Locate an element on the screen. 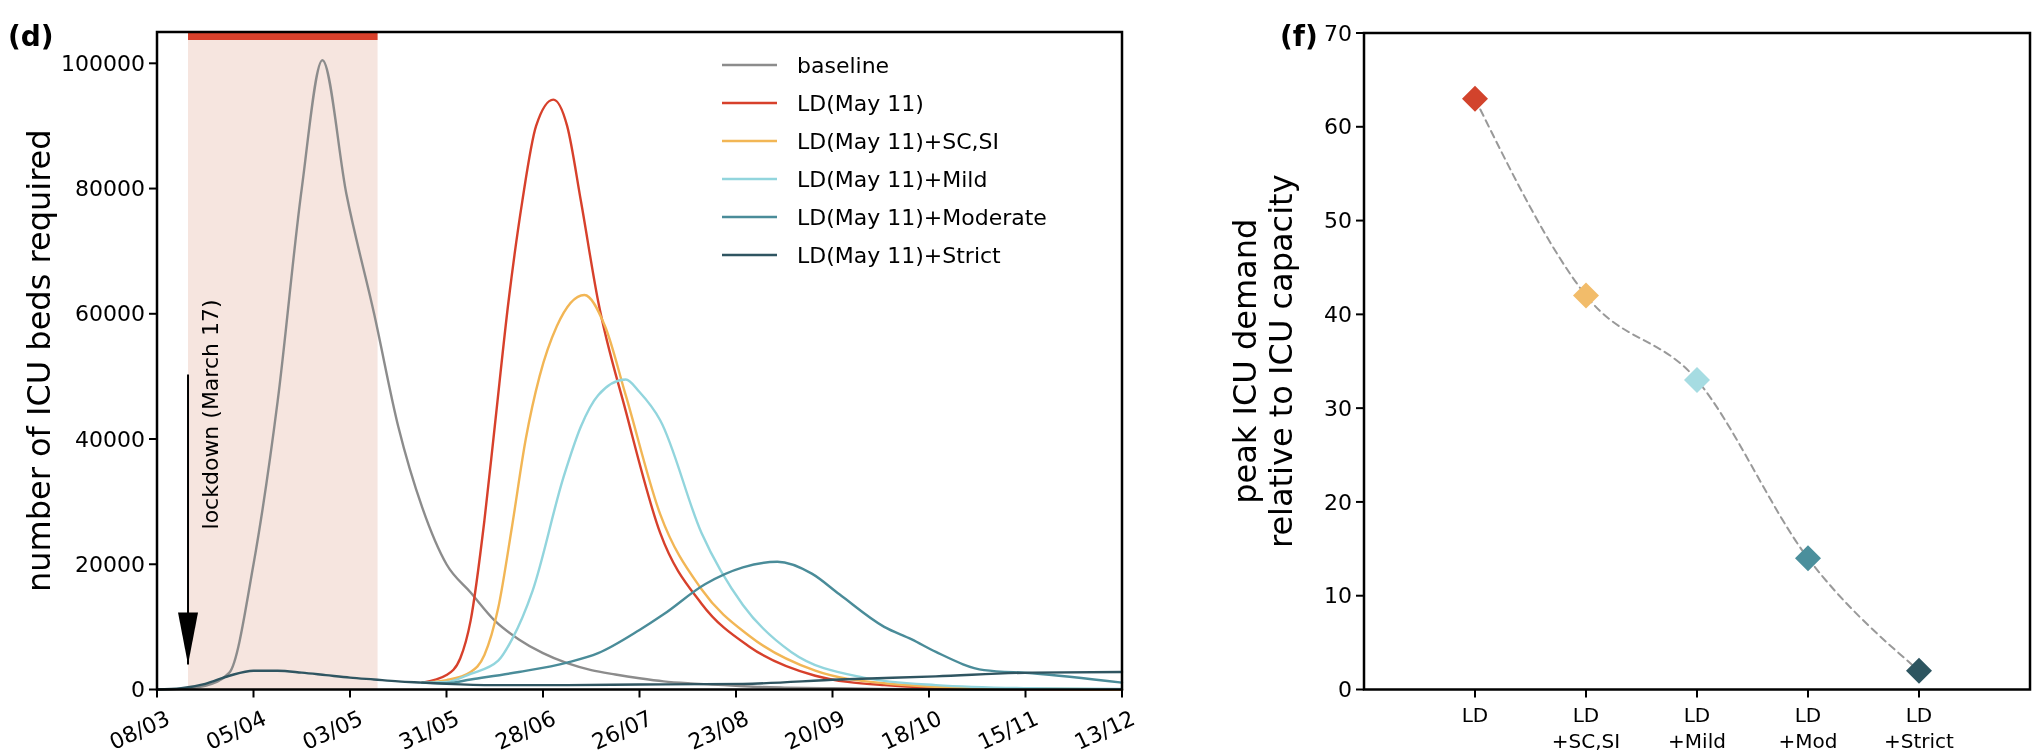 The height and width of the screenshot is (755, 2040). y-tick-label: 80000 is located at coordinates (110, 189).